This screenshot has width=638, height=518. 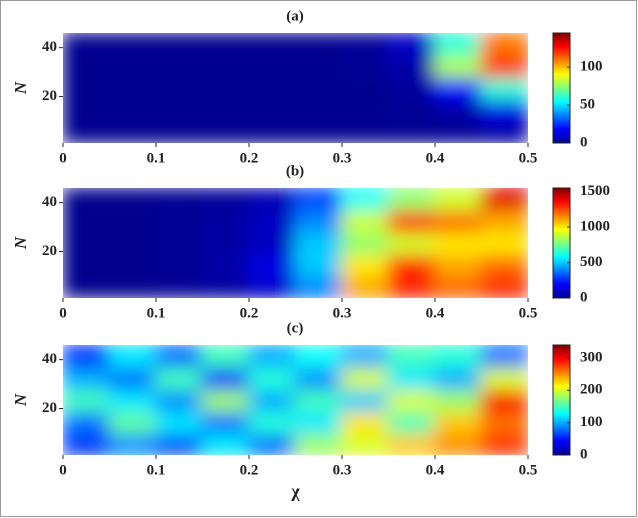 What do you see at coordinates (63, 470) in the screenshot?
I see `x-tick-label: 0` at bounding box center [63, 470].